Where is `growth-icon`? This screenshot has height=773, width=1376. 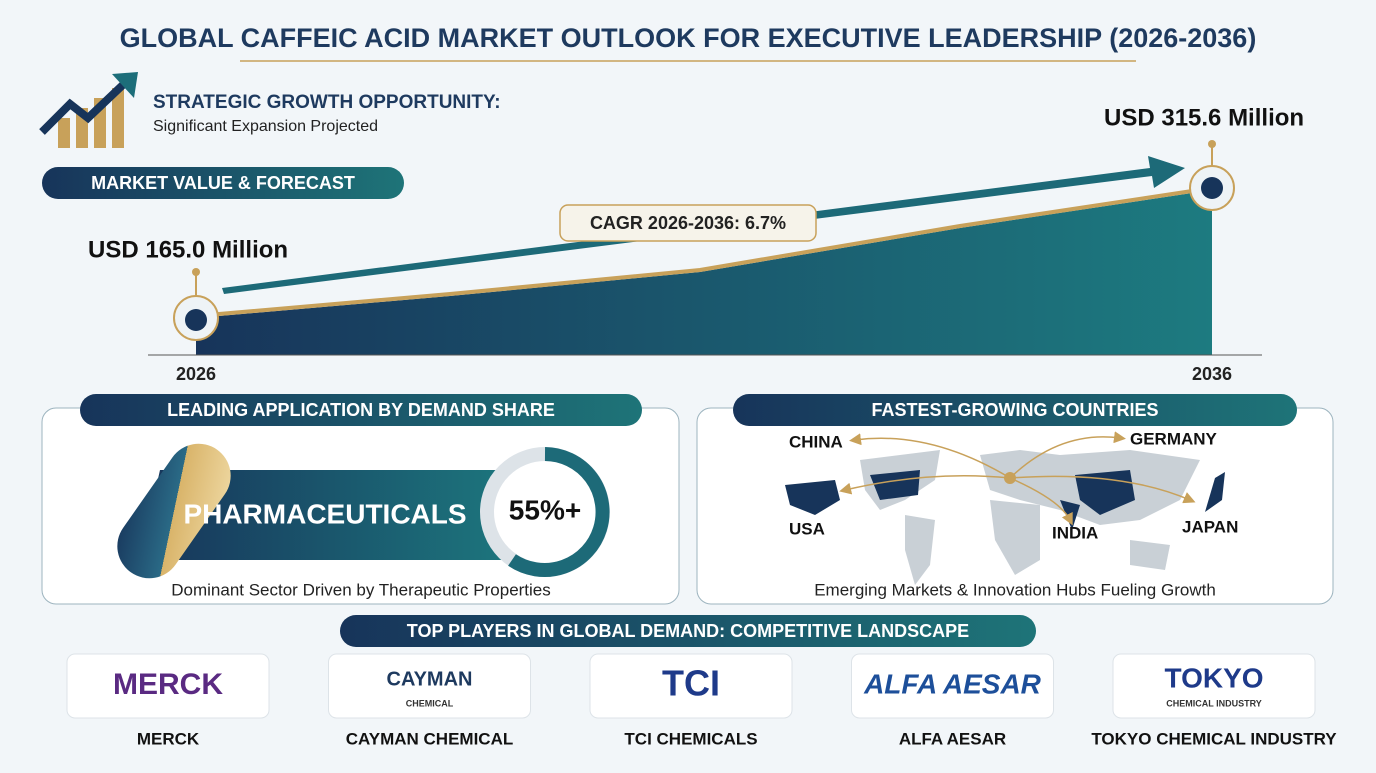 growth-icon is located at coordinates (88, 110).